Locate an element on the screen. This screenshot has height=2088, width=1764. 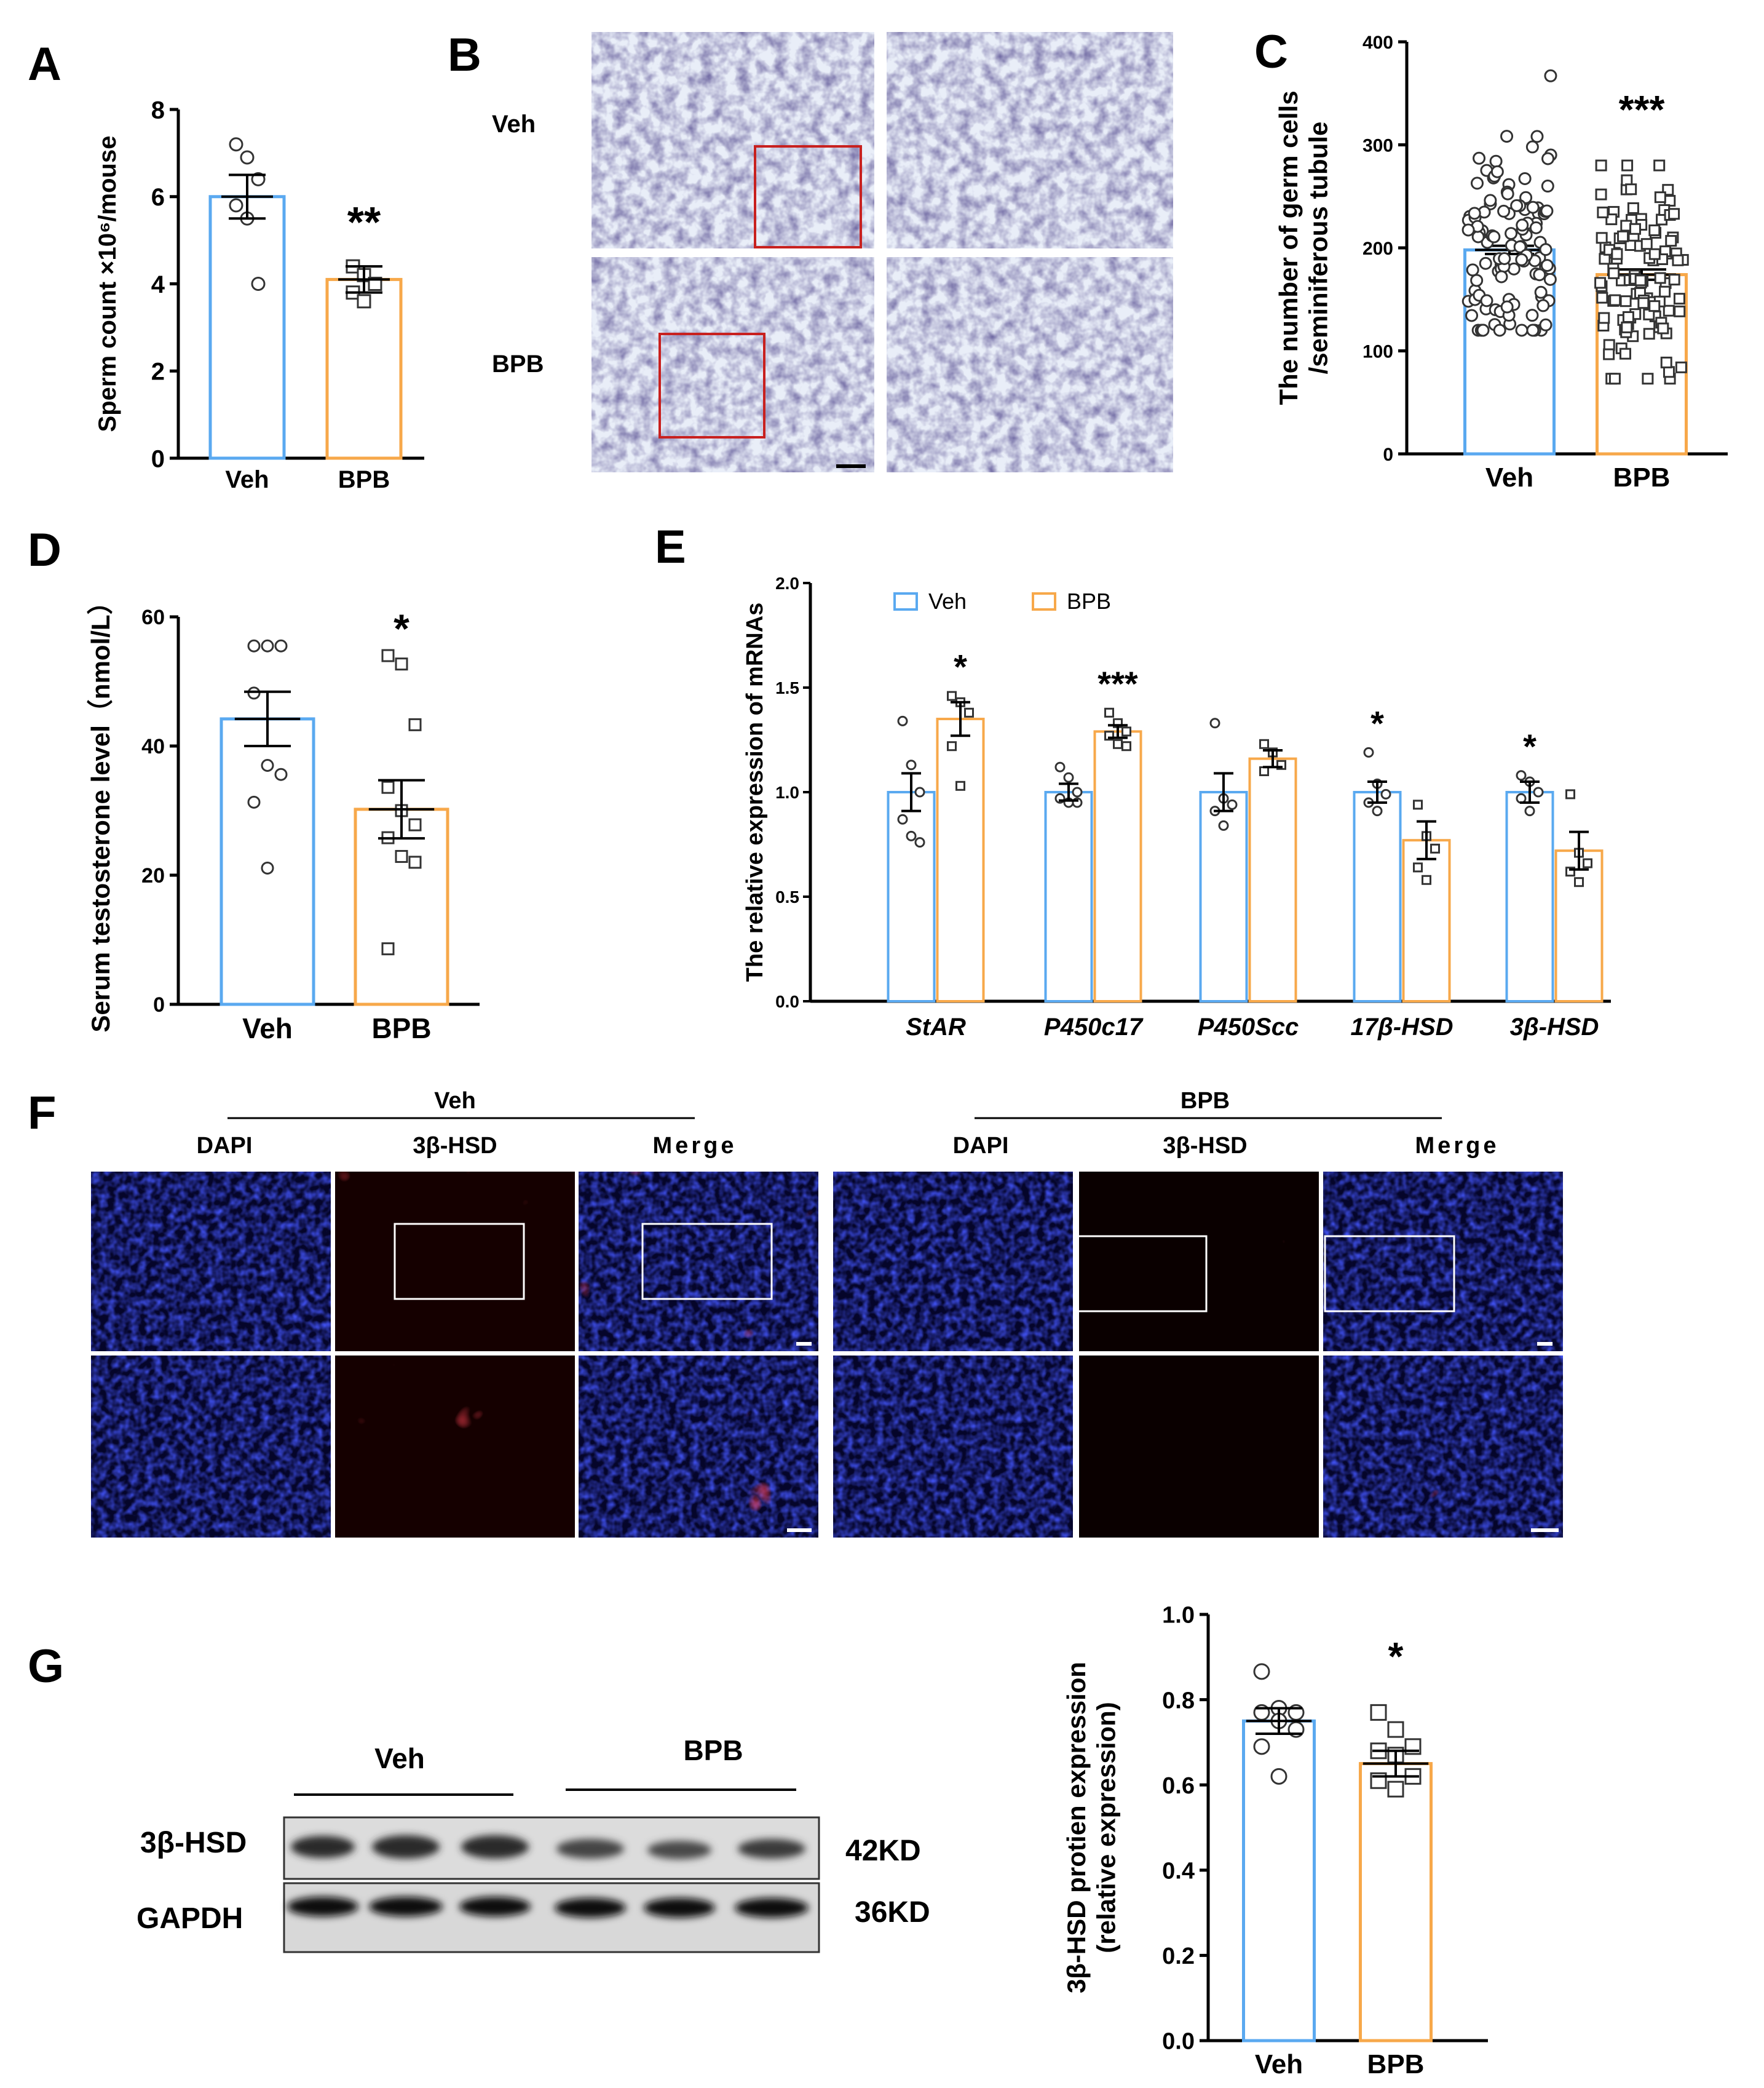
significance-mark: *** is located at coordinates (1642, 109).